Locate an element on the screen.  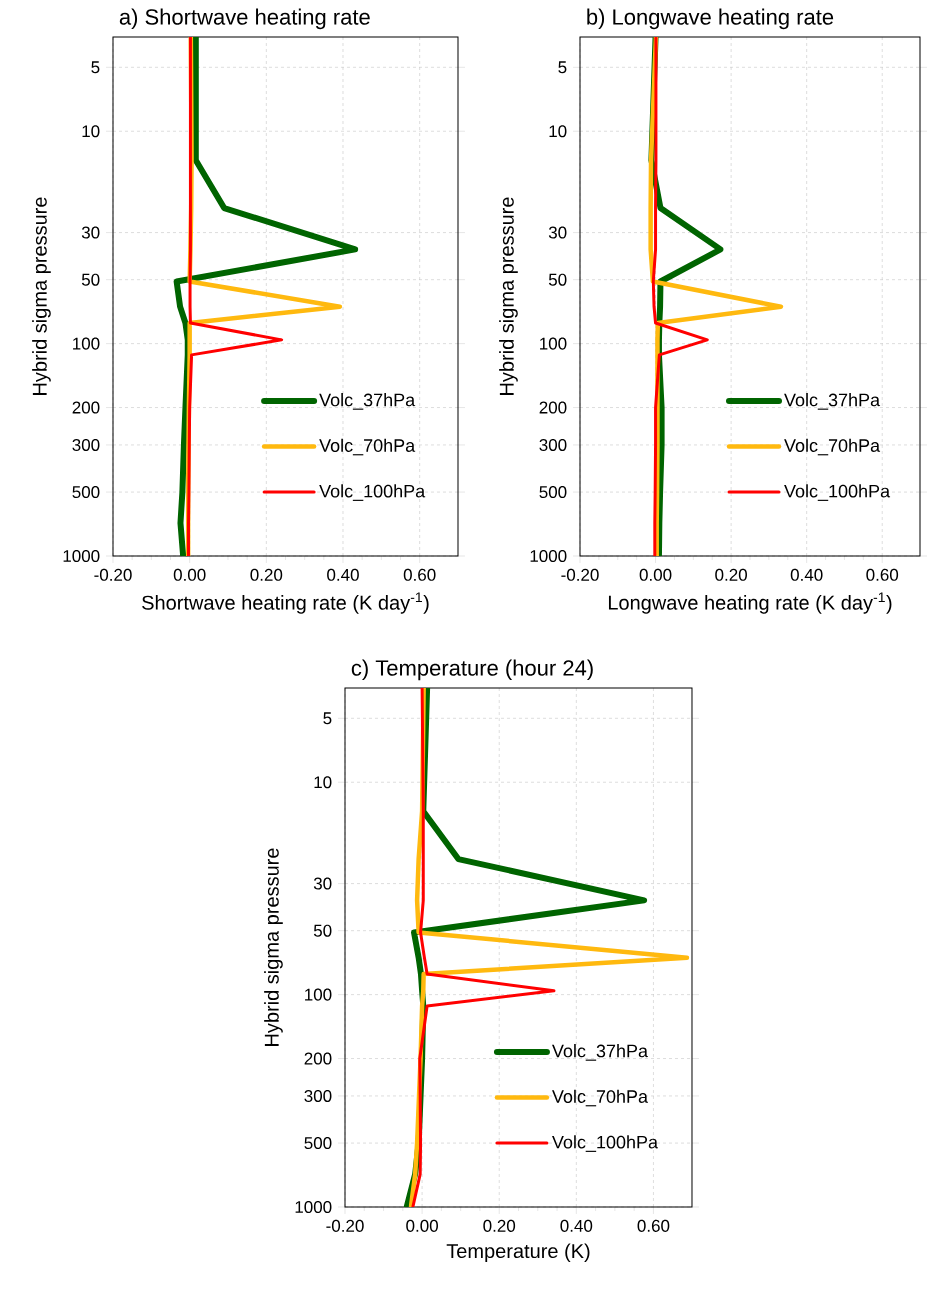
chart-title: b) Longwave heating rate is located at coordinates (710, 19).